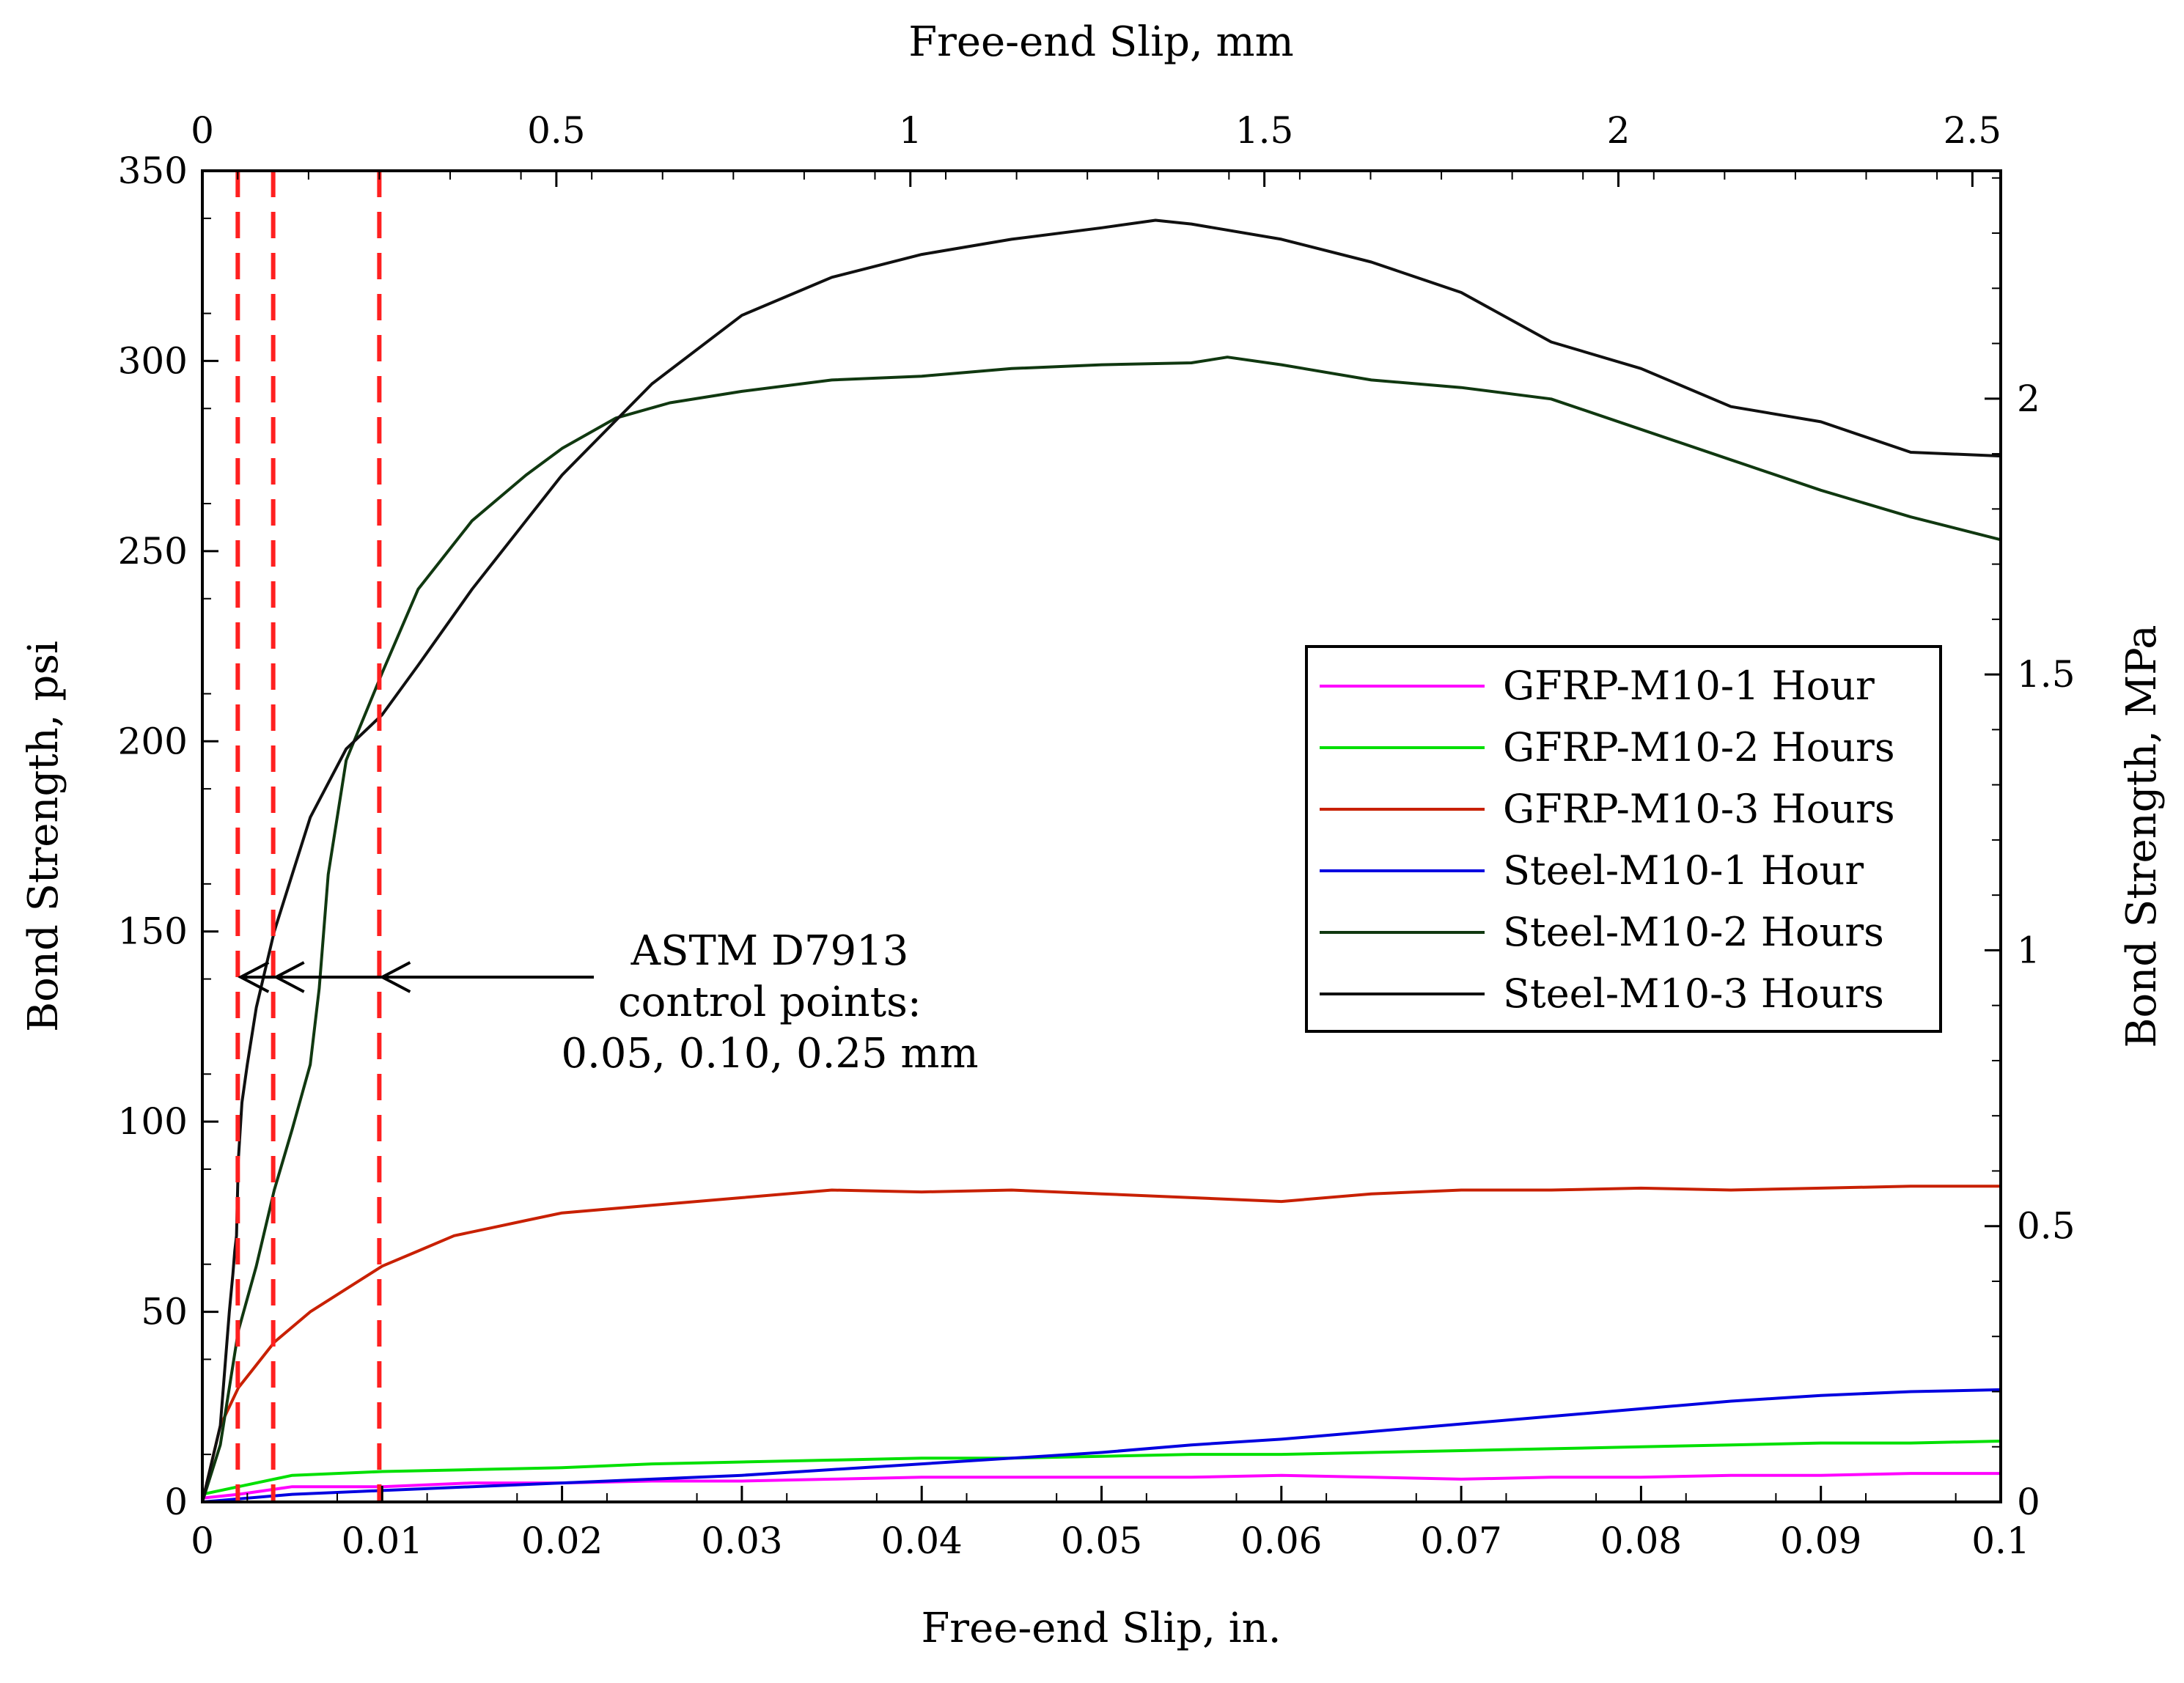  Describe the element at coordinates (1689, 686) in the screenshot. I see `legend-label: GFRP-M10-1 Hour` at that location.